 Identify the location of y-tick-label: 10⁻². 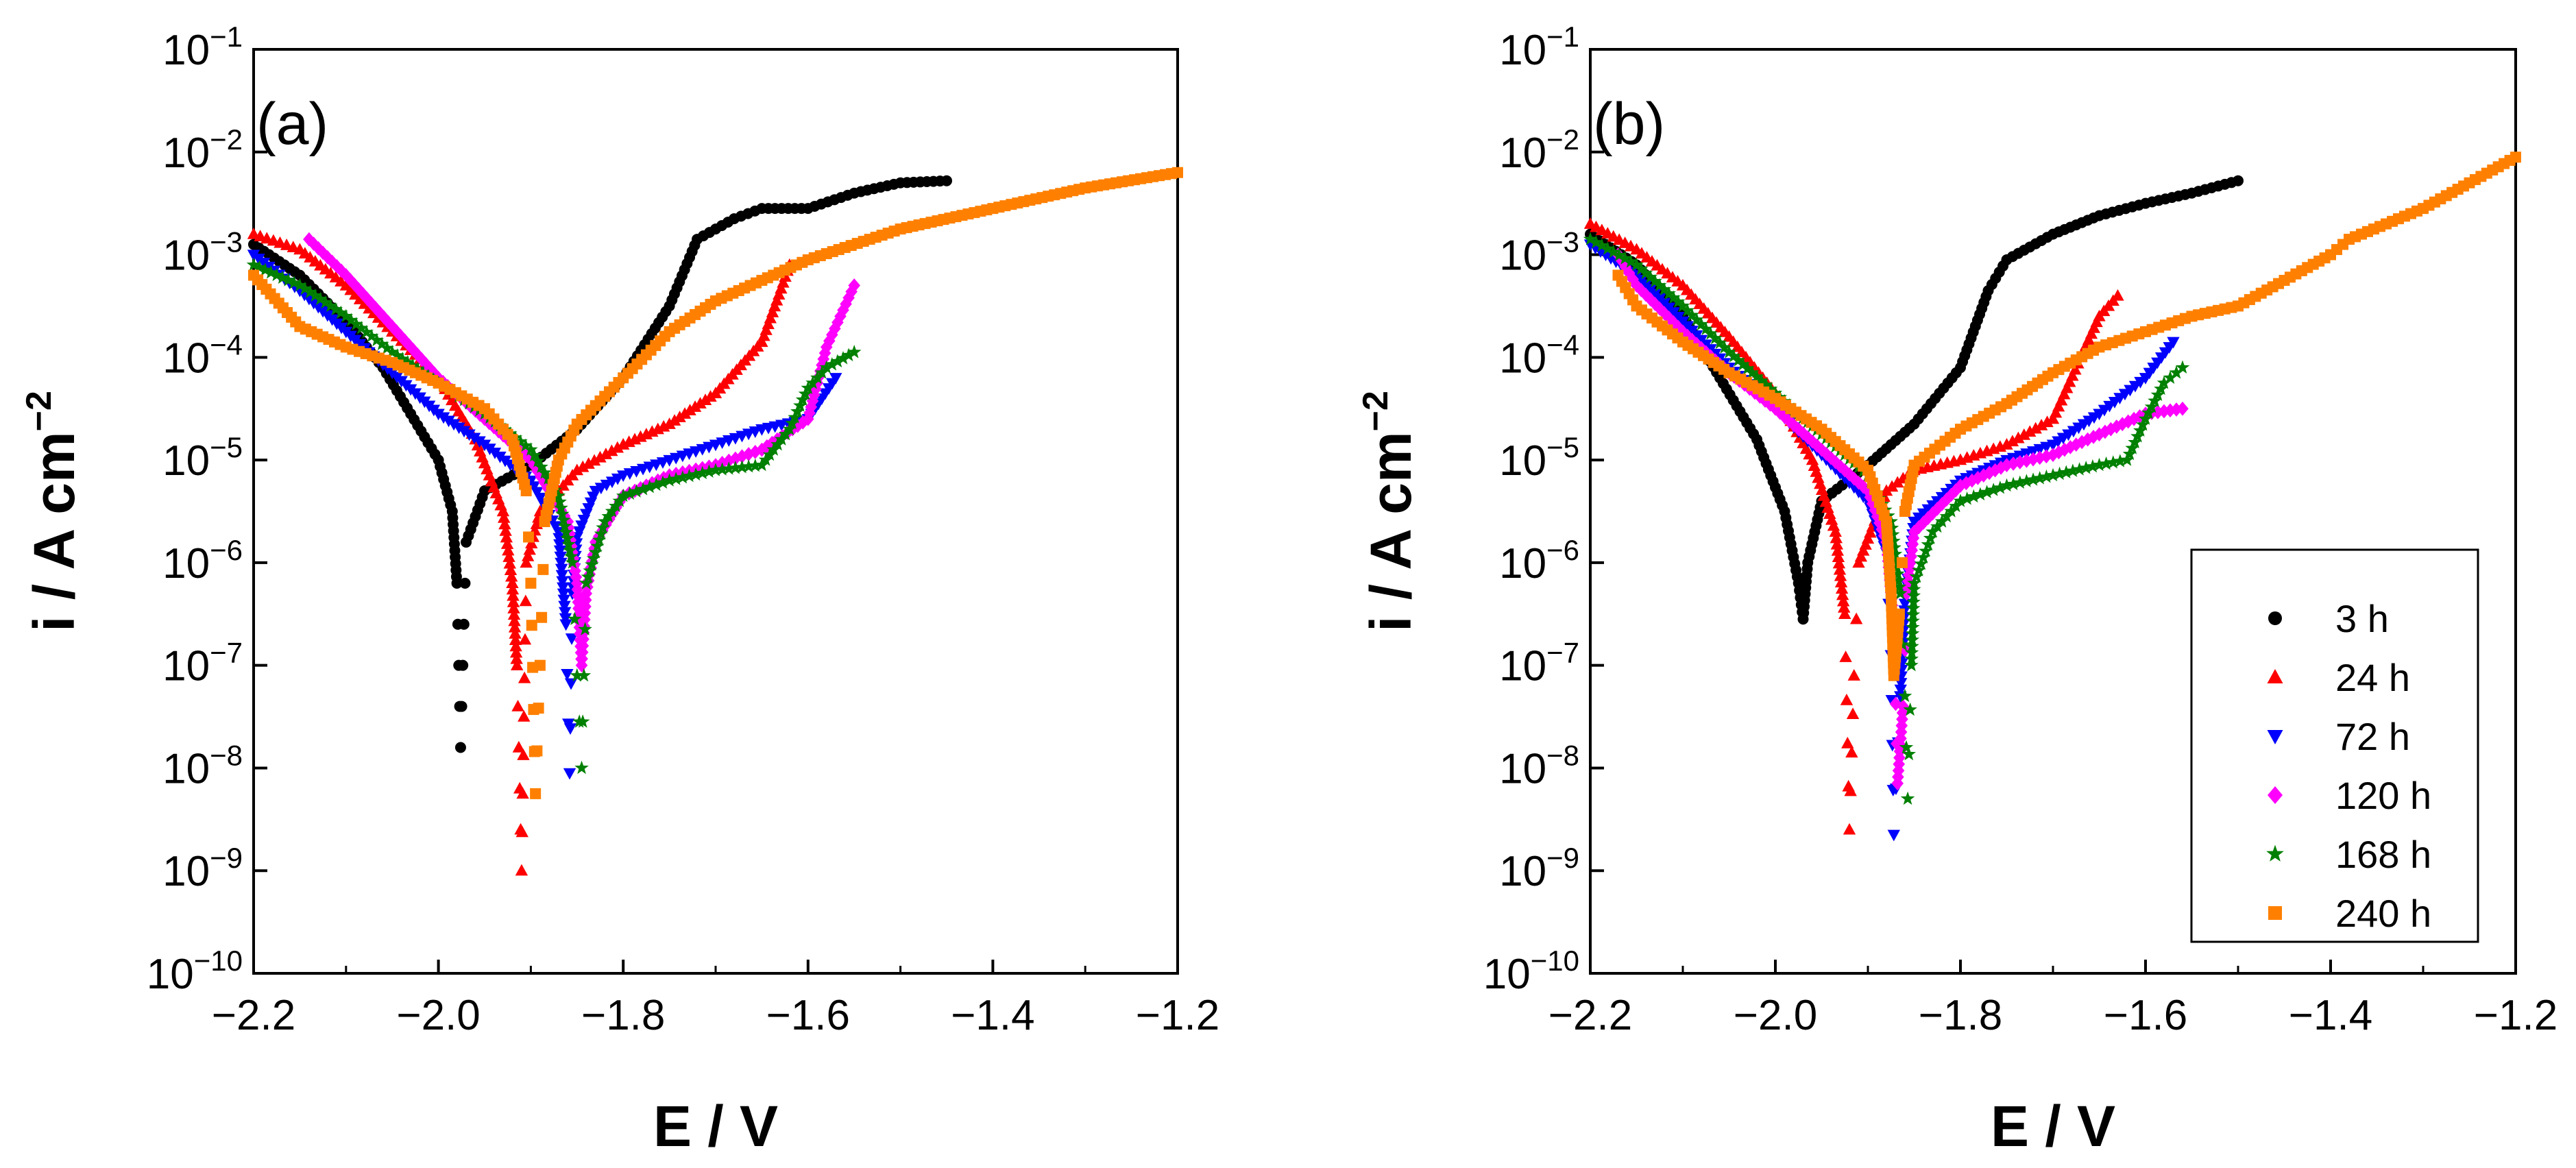
(1539, 150).